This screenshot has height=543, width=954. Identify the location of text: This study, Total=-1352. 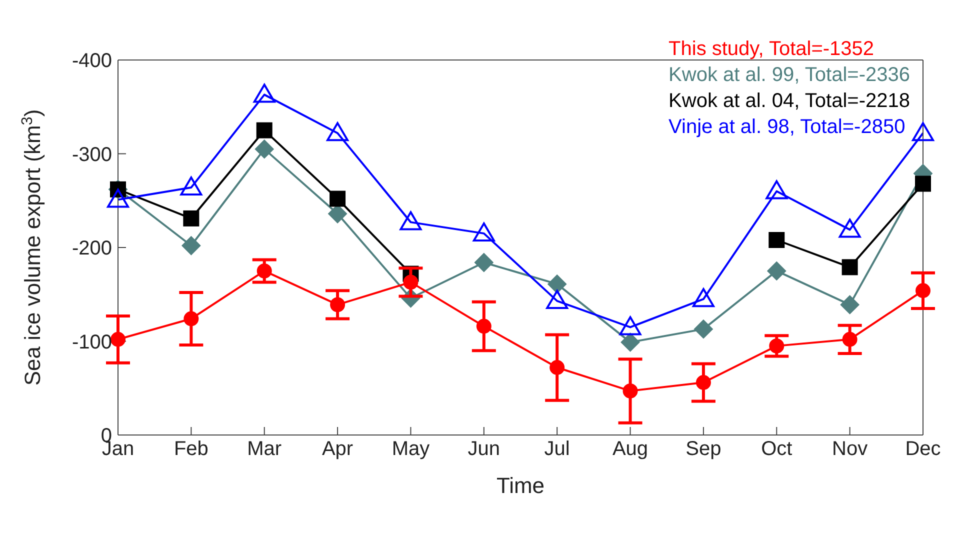
(772, 49).